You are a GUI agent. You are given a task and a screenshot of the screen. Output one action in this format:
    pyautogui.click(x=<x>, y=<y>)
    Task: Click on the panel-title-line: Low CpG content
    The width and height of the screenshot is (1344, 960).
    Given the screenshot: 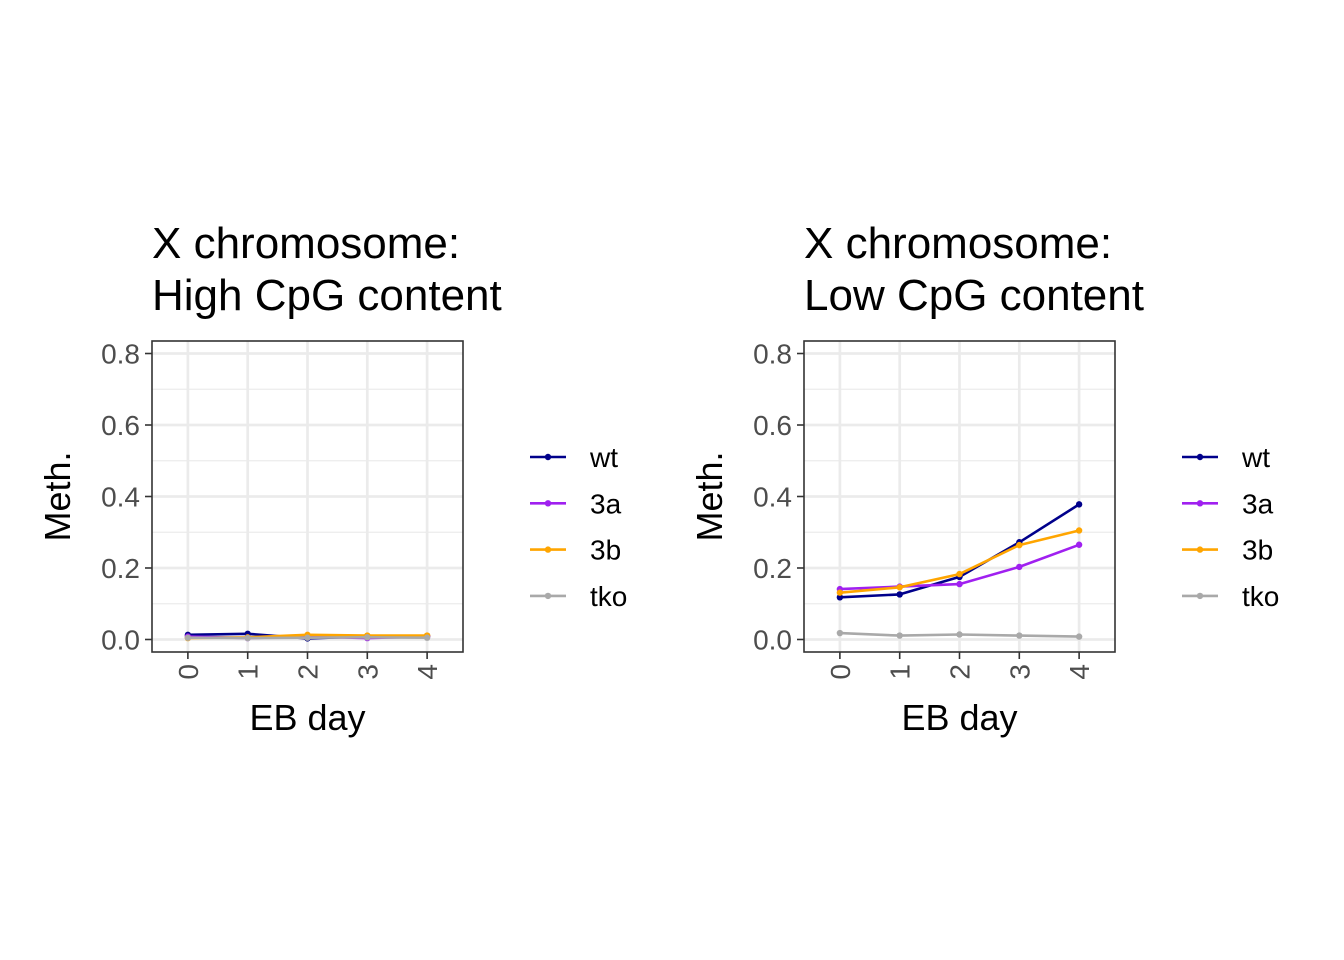 What is the action you would take?
    pyautogui.click(x=974, y=295)
    